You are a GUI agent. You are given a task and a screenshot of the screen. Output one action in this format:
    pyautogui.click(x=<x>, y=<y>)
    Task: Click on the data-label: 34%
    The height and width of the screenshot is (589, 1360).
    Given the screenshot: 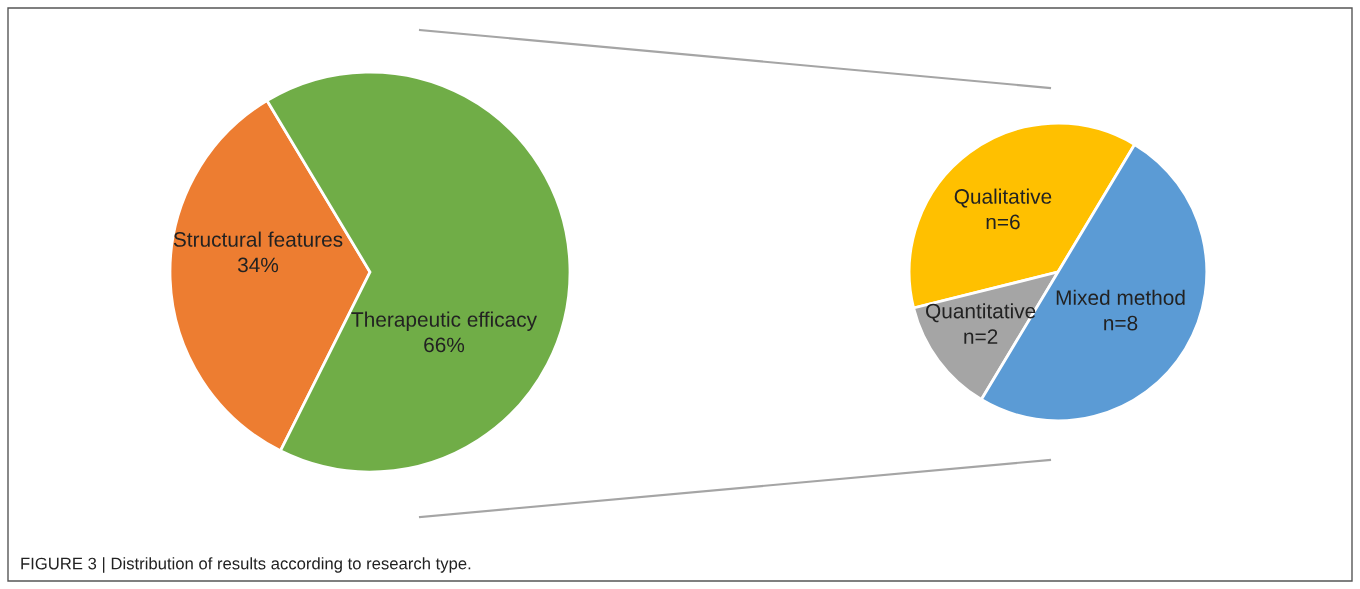 What is the action you would take?
    pyautogui.click(x=258, y=265)
    